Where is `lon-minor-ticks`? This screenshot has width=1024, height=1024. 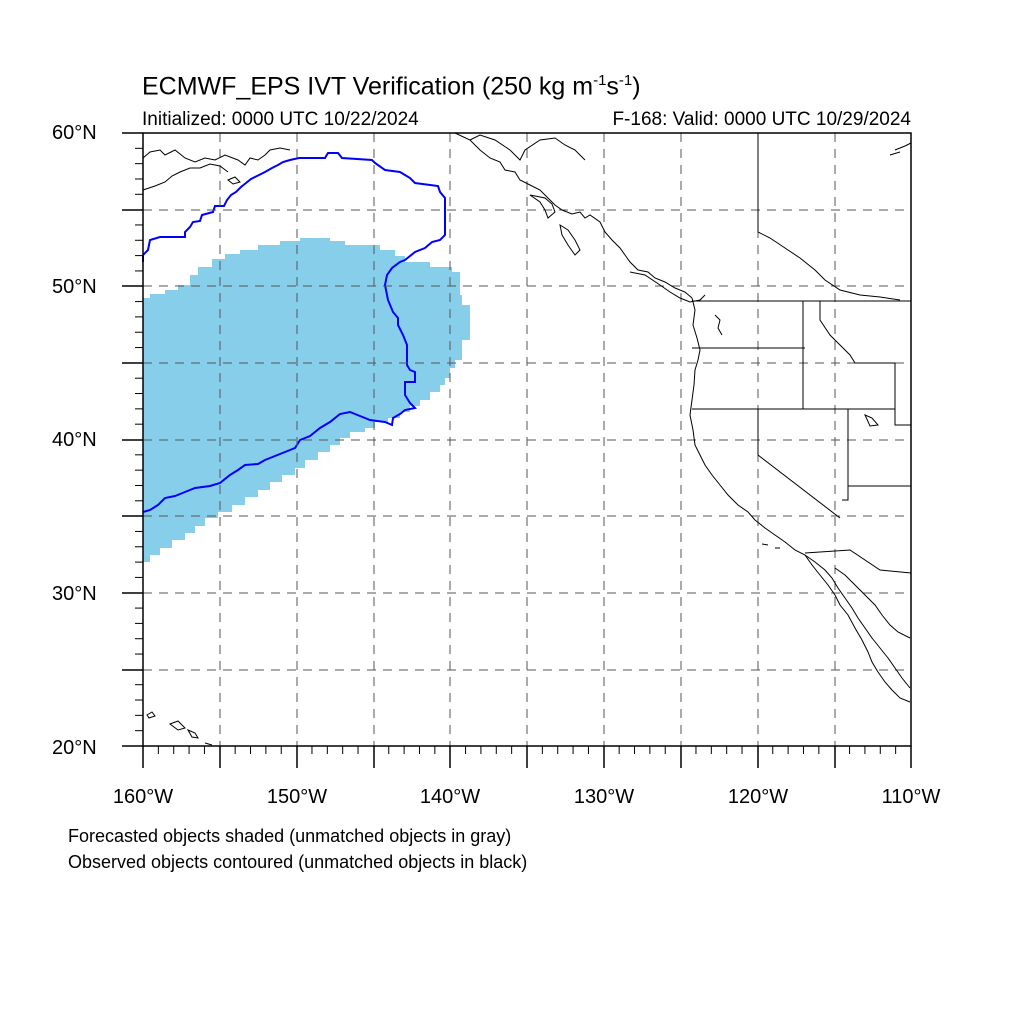
lon-minor-ticks is located at coordinates (527, 750).